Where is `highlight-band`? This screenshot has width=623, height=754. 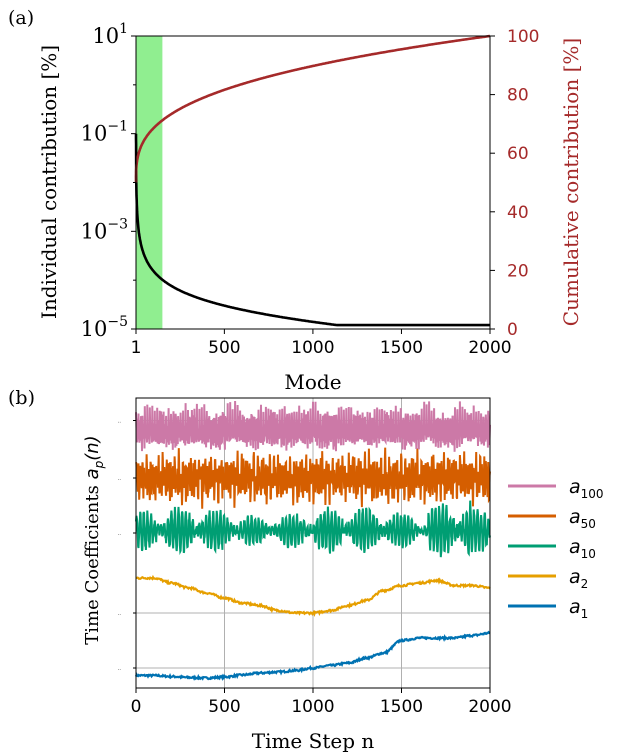
highlight-band is located at coordinates (149, 182).